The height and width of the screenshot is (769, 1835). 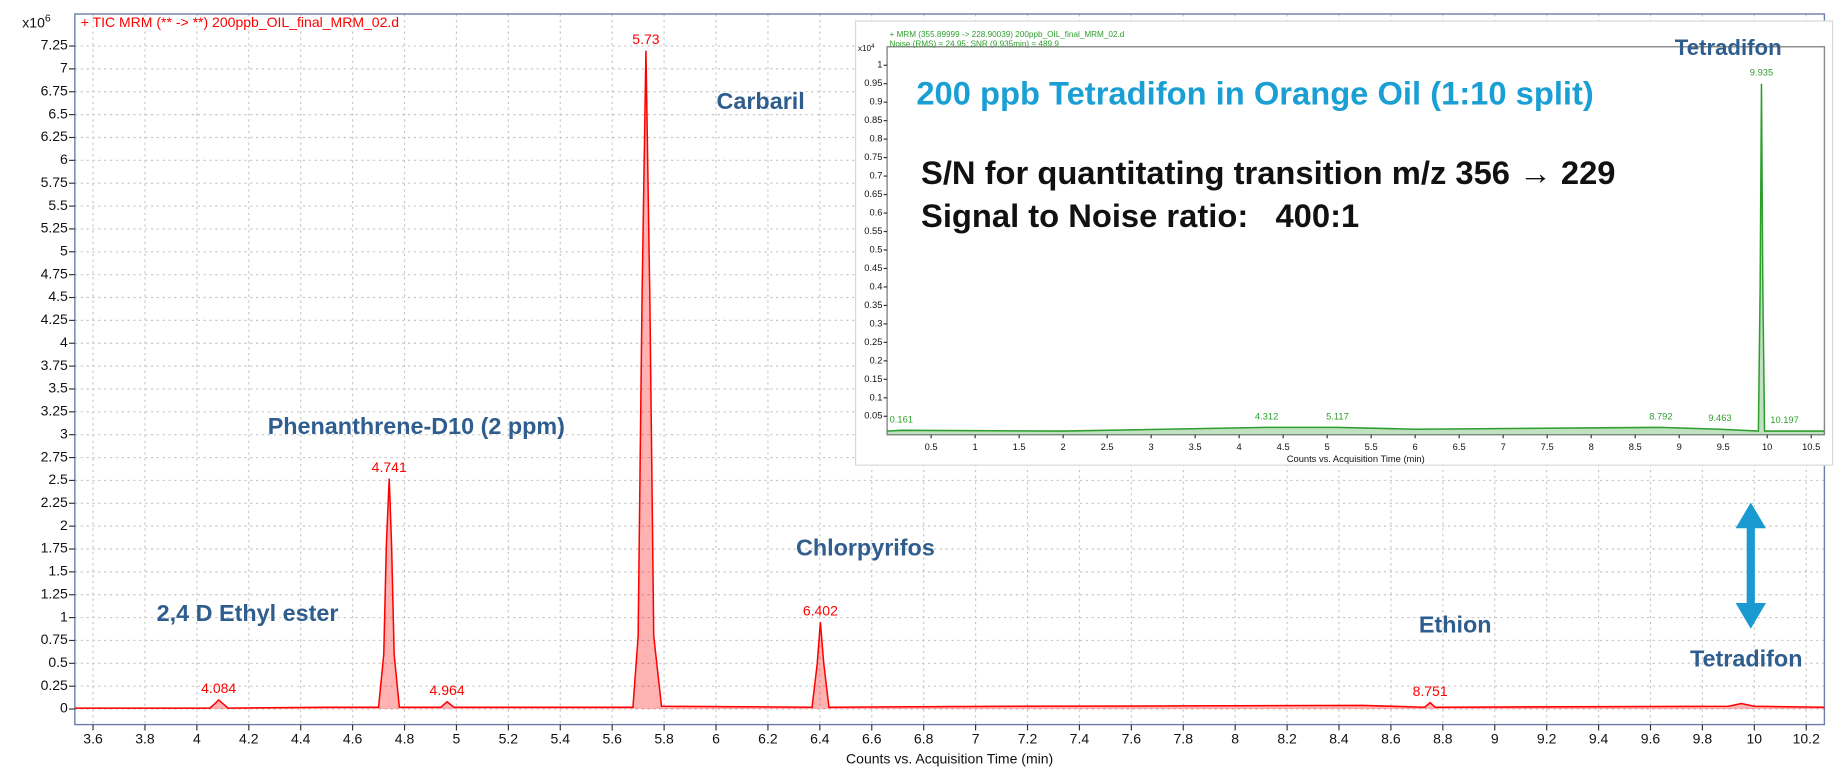 What do you see at coordinates (58, 662) in the screenshot?
I see `y-tick-label: 0.5` at bounding box center [58, 662].